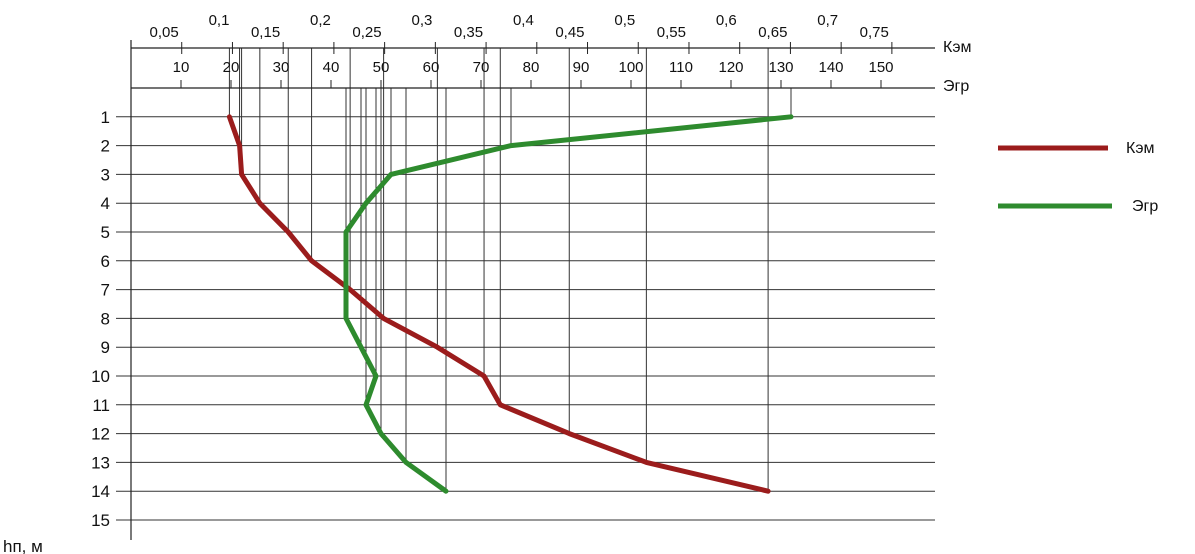  I want to click on egr-axis-ticks: 10 20 30 40 50 60 70 80 90 100 110 120 130 140 150, so click(533, 73).